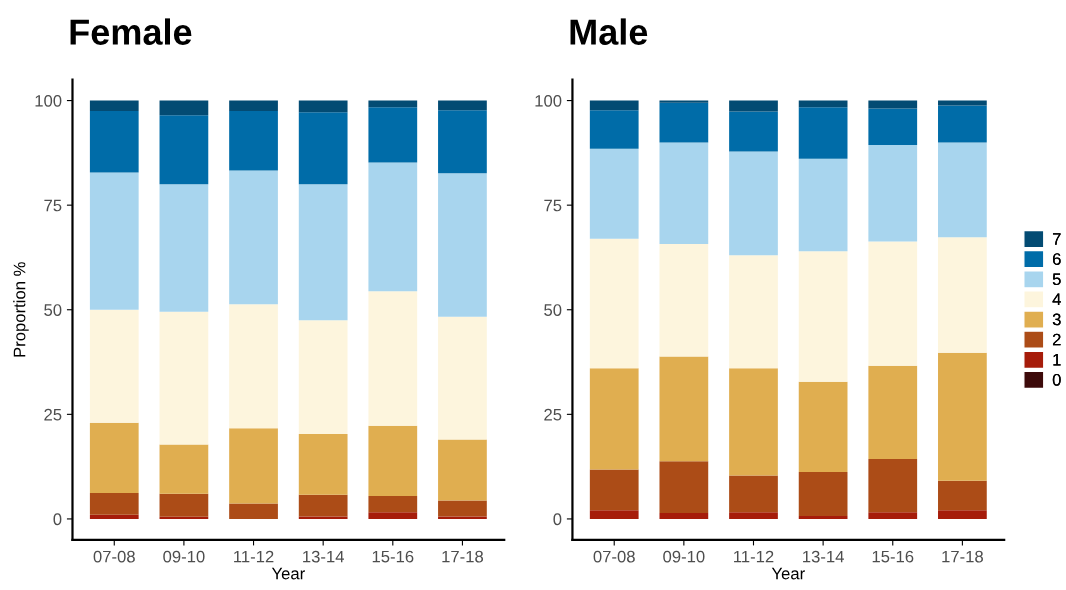 The width and height of the screenshot is (1066, 590). Describe the element at coordinates (393, 556) in the screenshot. I see `x-tick-label: 15-16` at that location.